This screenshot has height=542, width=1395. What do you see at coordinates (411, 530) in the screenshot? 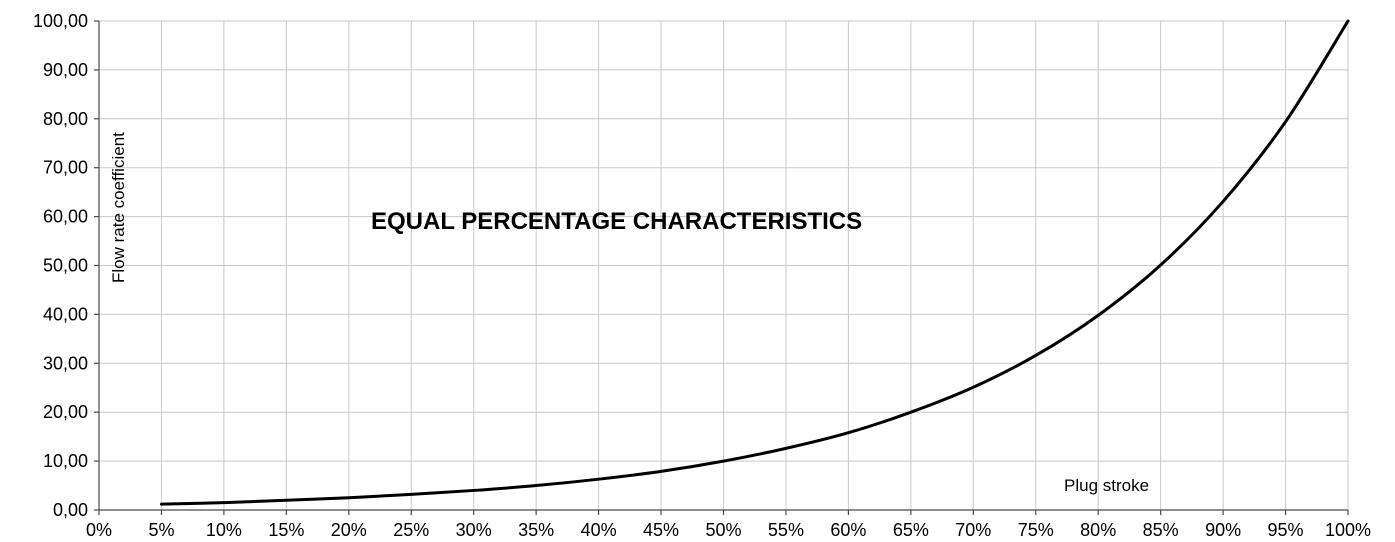
I see `x-tick-label: 25%` at bounding box center [411, 530].